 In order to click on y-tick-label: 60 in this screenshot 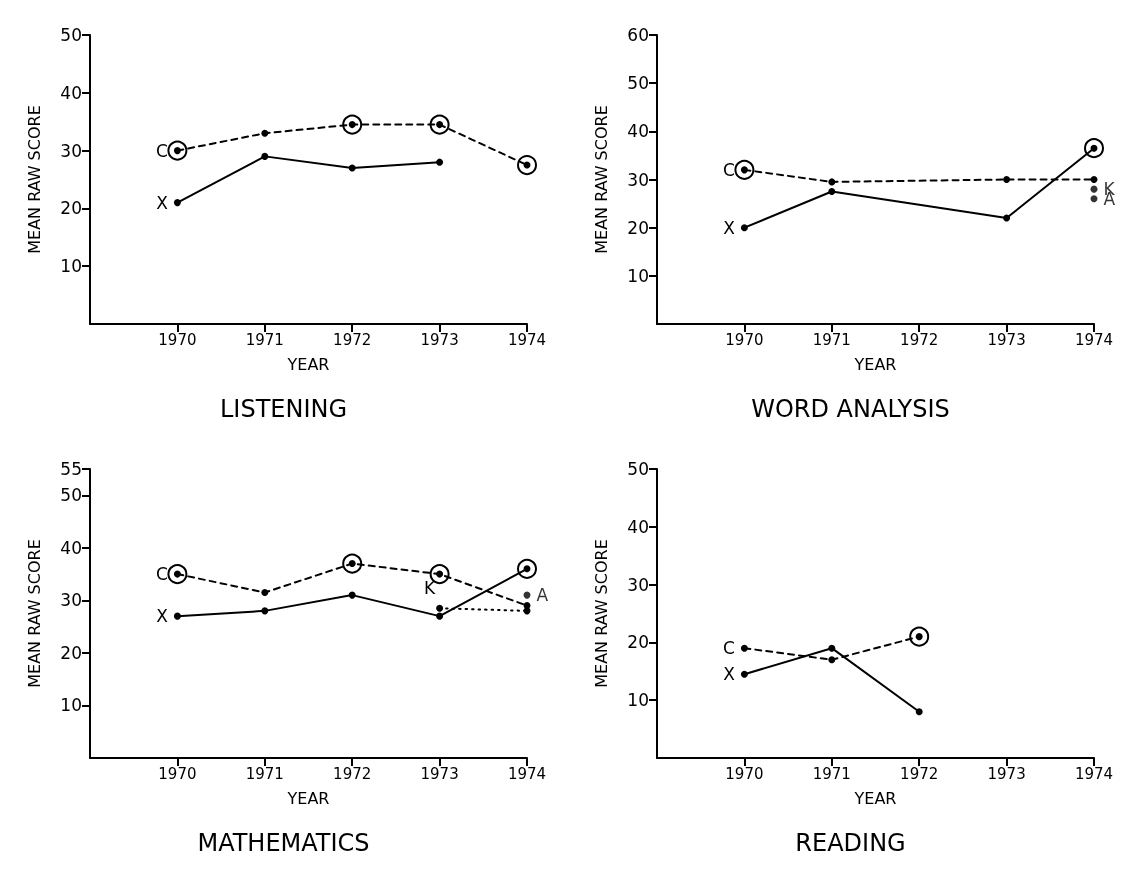, I will do `click(638, 35)`.